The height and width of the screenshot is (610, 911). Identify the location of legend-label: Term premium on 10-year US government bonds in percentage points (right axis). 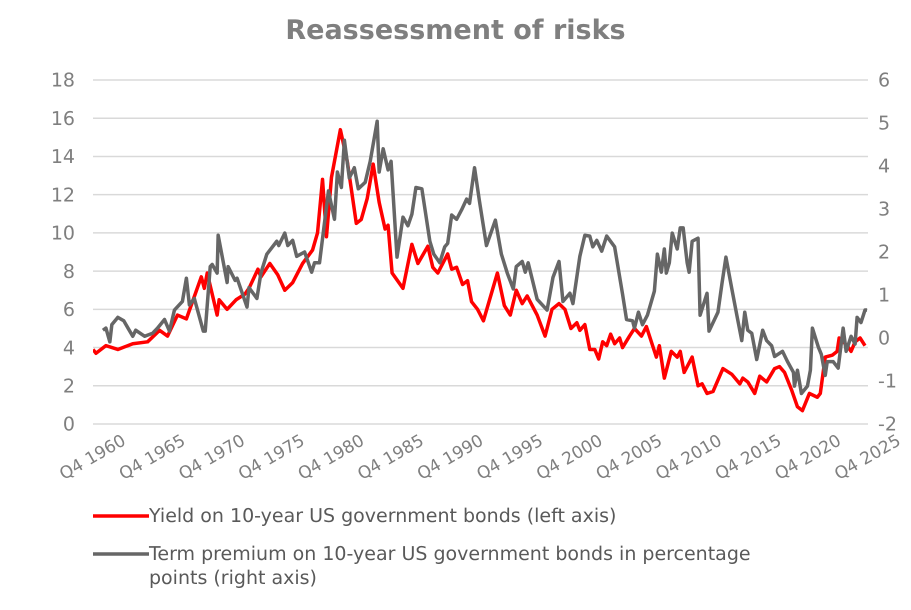
(450, 566).